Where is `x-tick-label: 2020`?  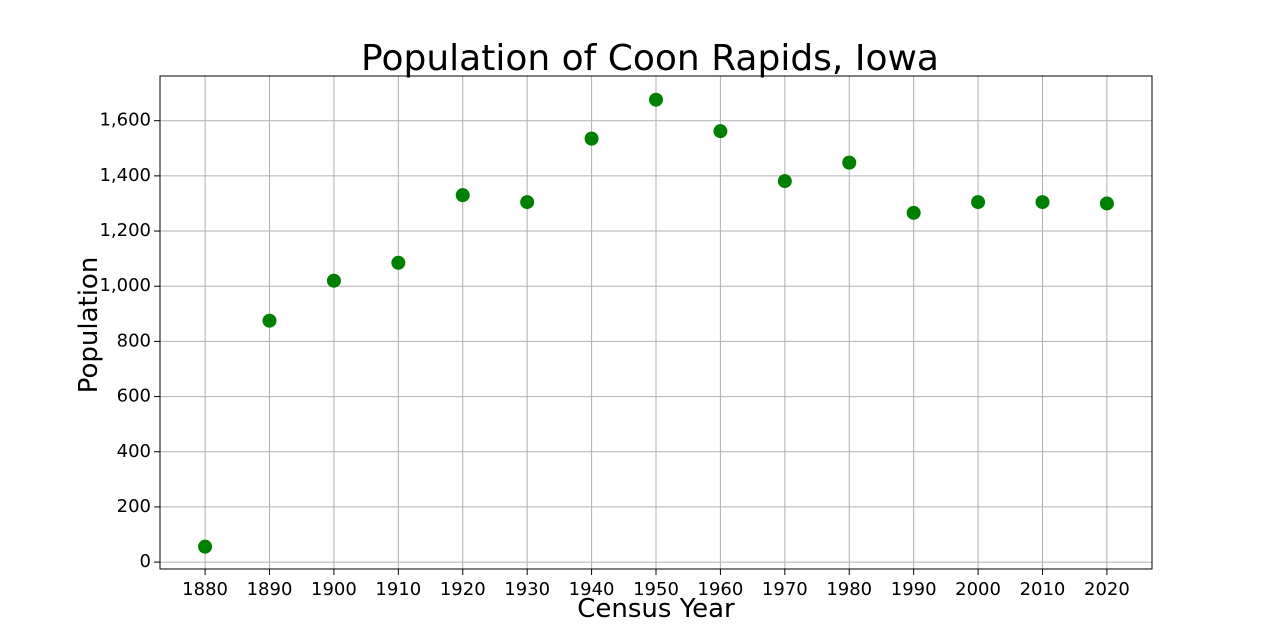 x-tick-label: 2020 is located at coordinates (1107, 589).